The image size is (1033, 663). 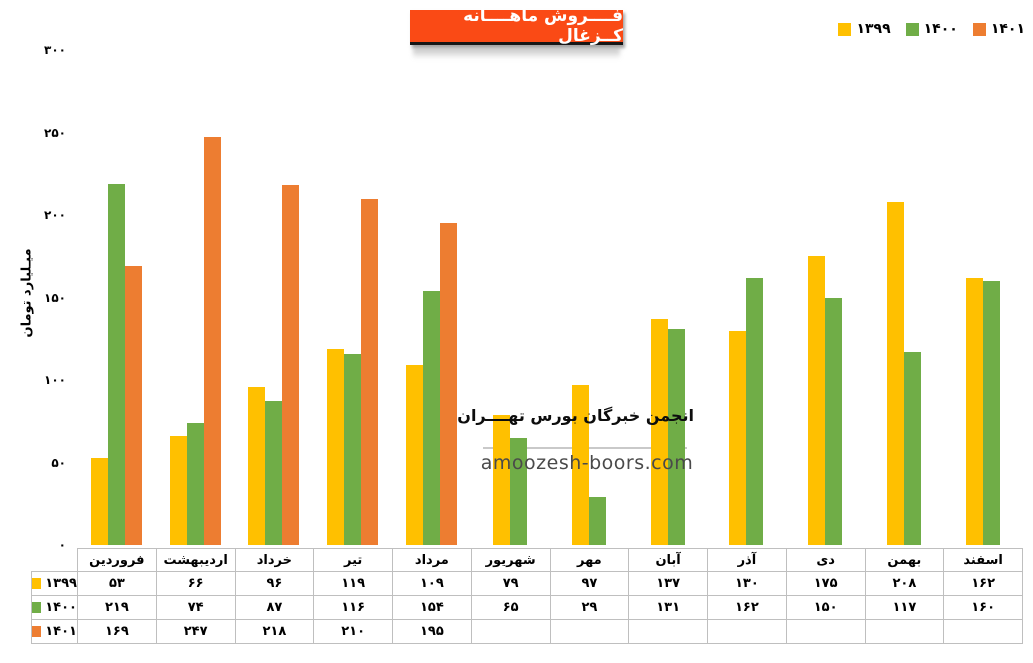 I want to click on watermark-text-en: amoozesh-boors.com, so click(x=587, y=463).